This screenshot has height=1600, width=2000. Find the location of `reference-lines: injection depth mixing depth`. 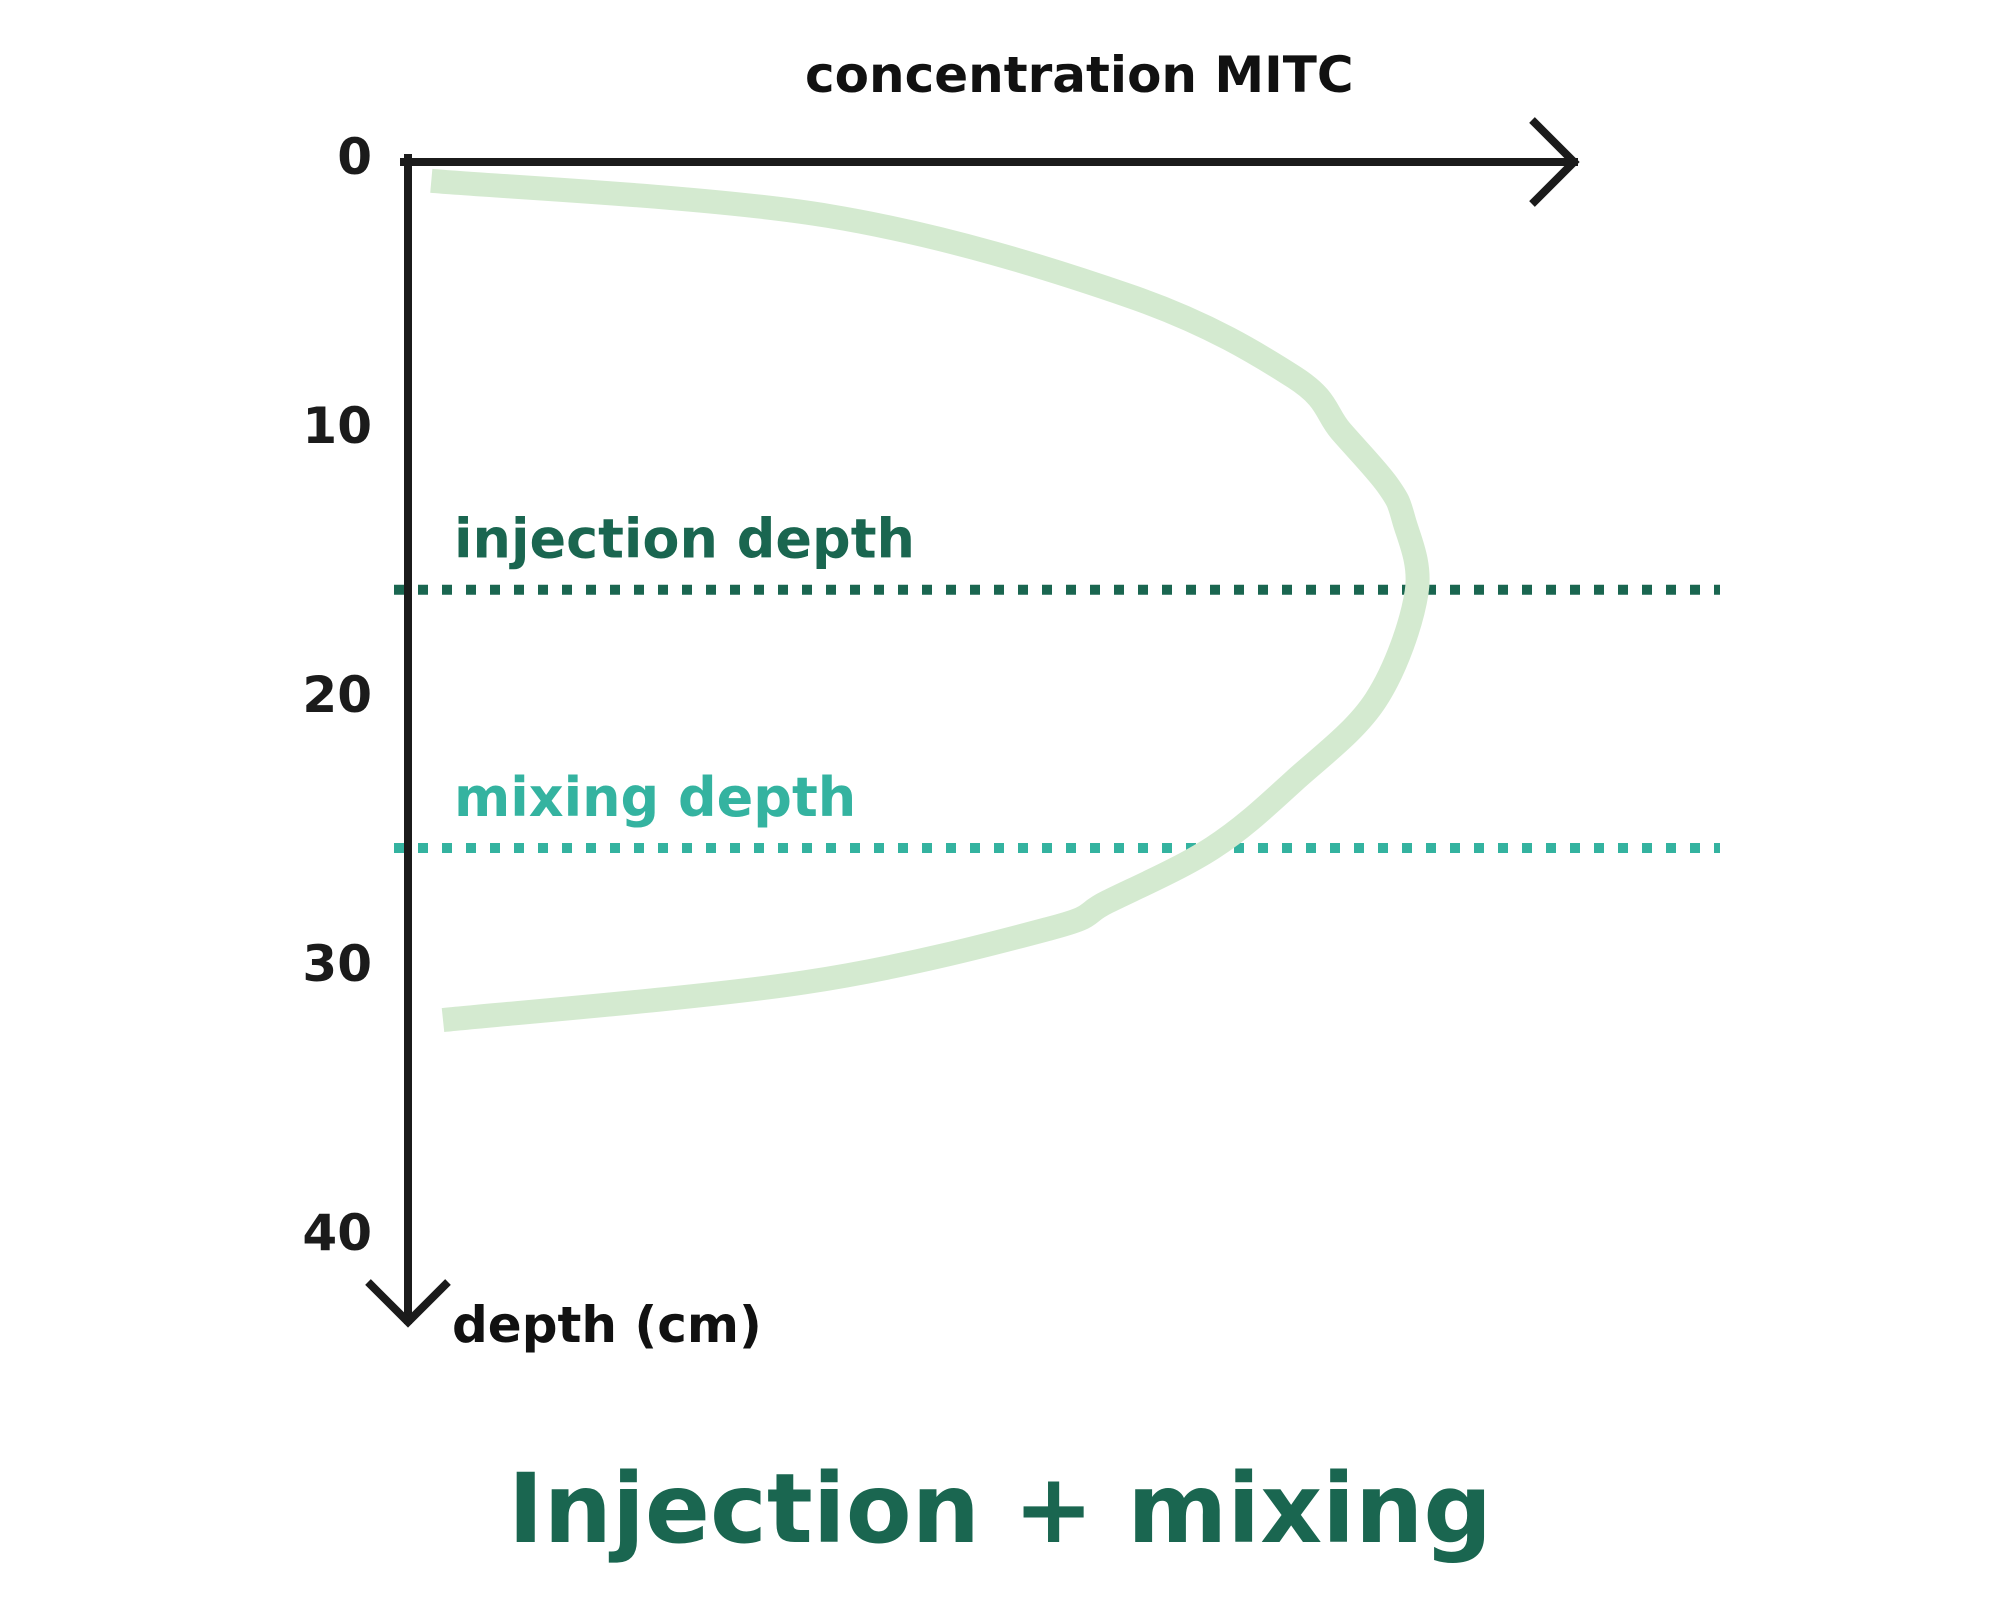

reference-lines: injection depth mixing depth is located at coordinates (1057, 680).